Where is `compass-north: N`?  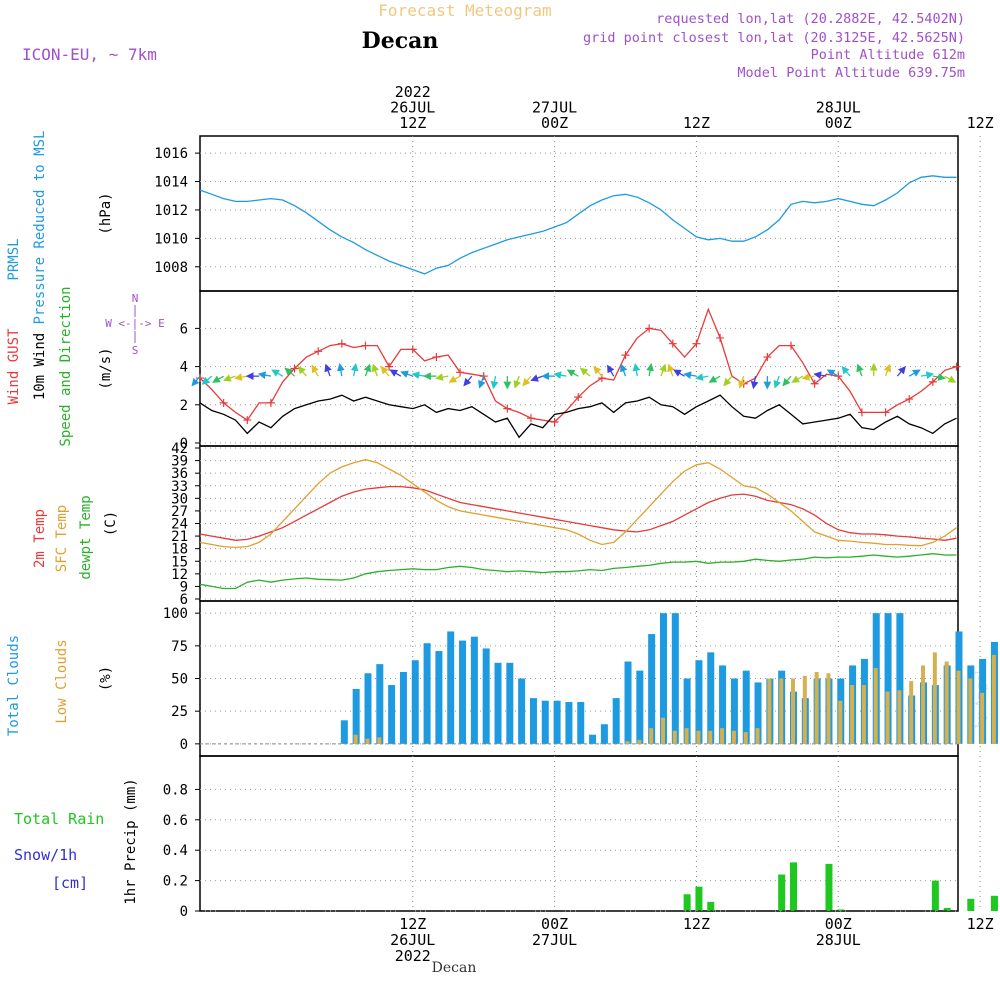 compass-north: N is located at coordinates (135, 298).